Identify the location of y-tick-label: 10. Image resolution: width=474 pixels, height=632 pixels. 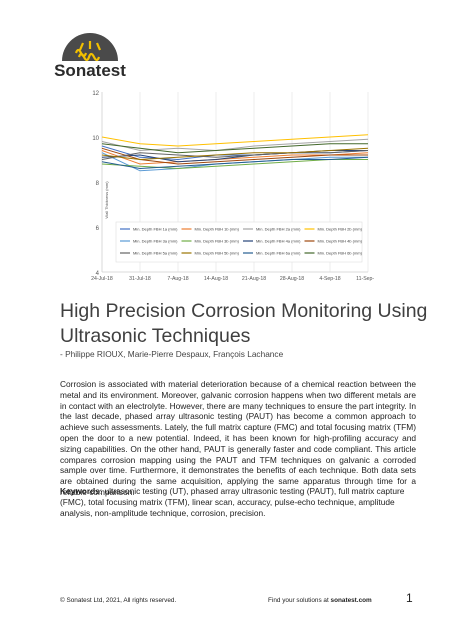
(95, 139).